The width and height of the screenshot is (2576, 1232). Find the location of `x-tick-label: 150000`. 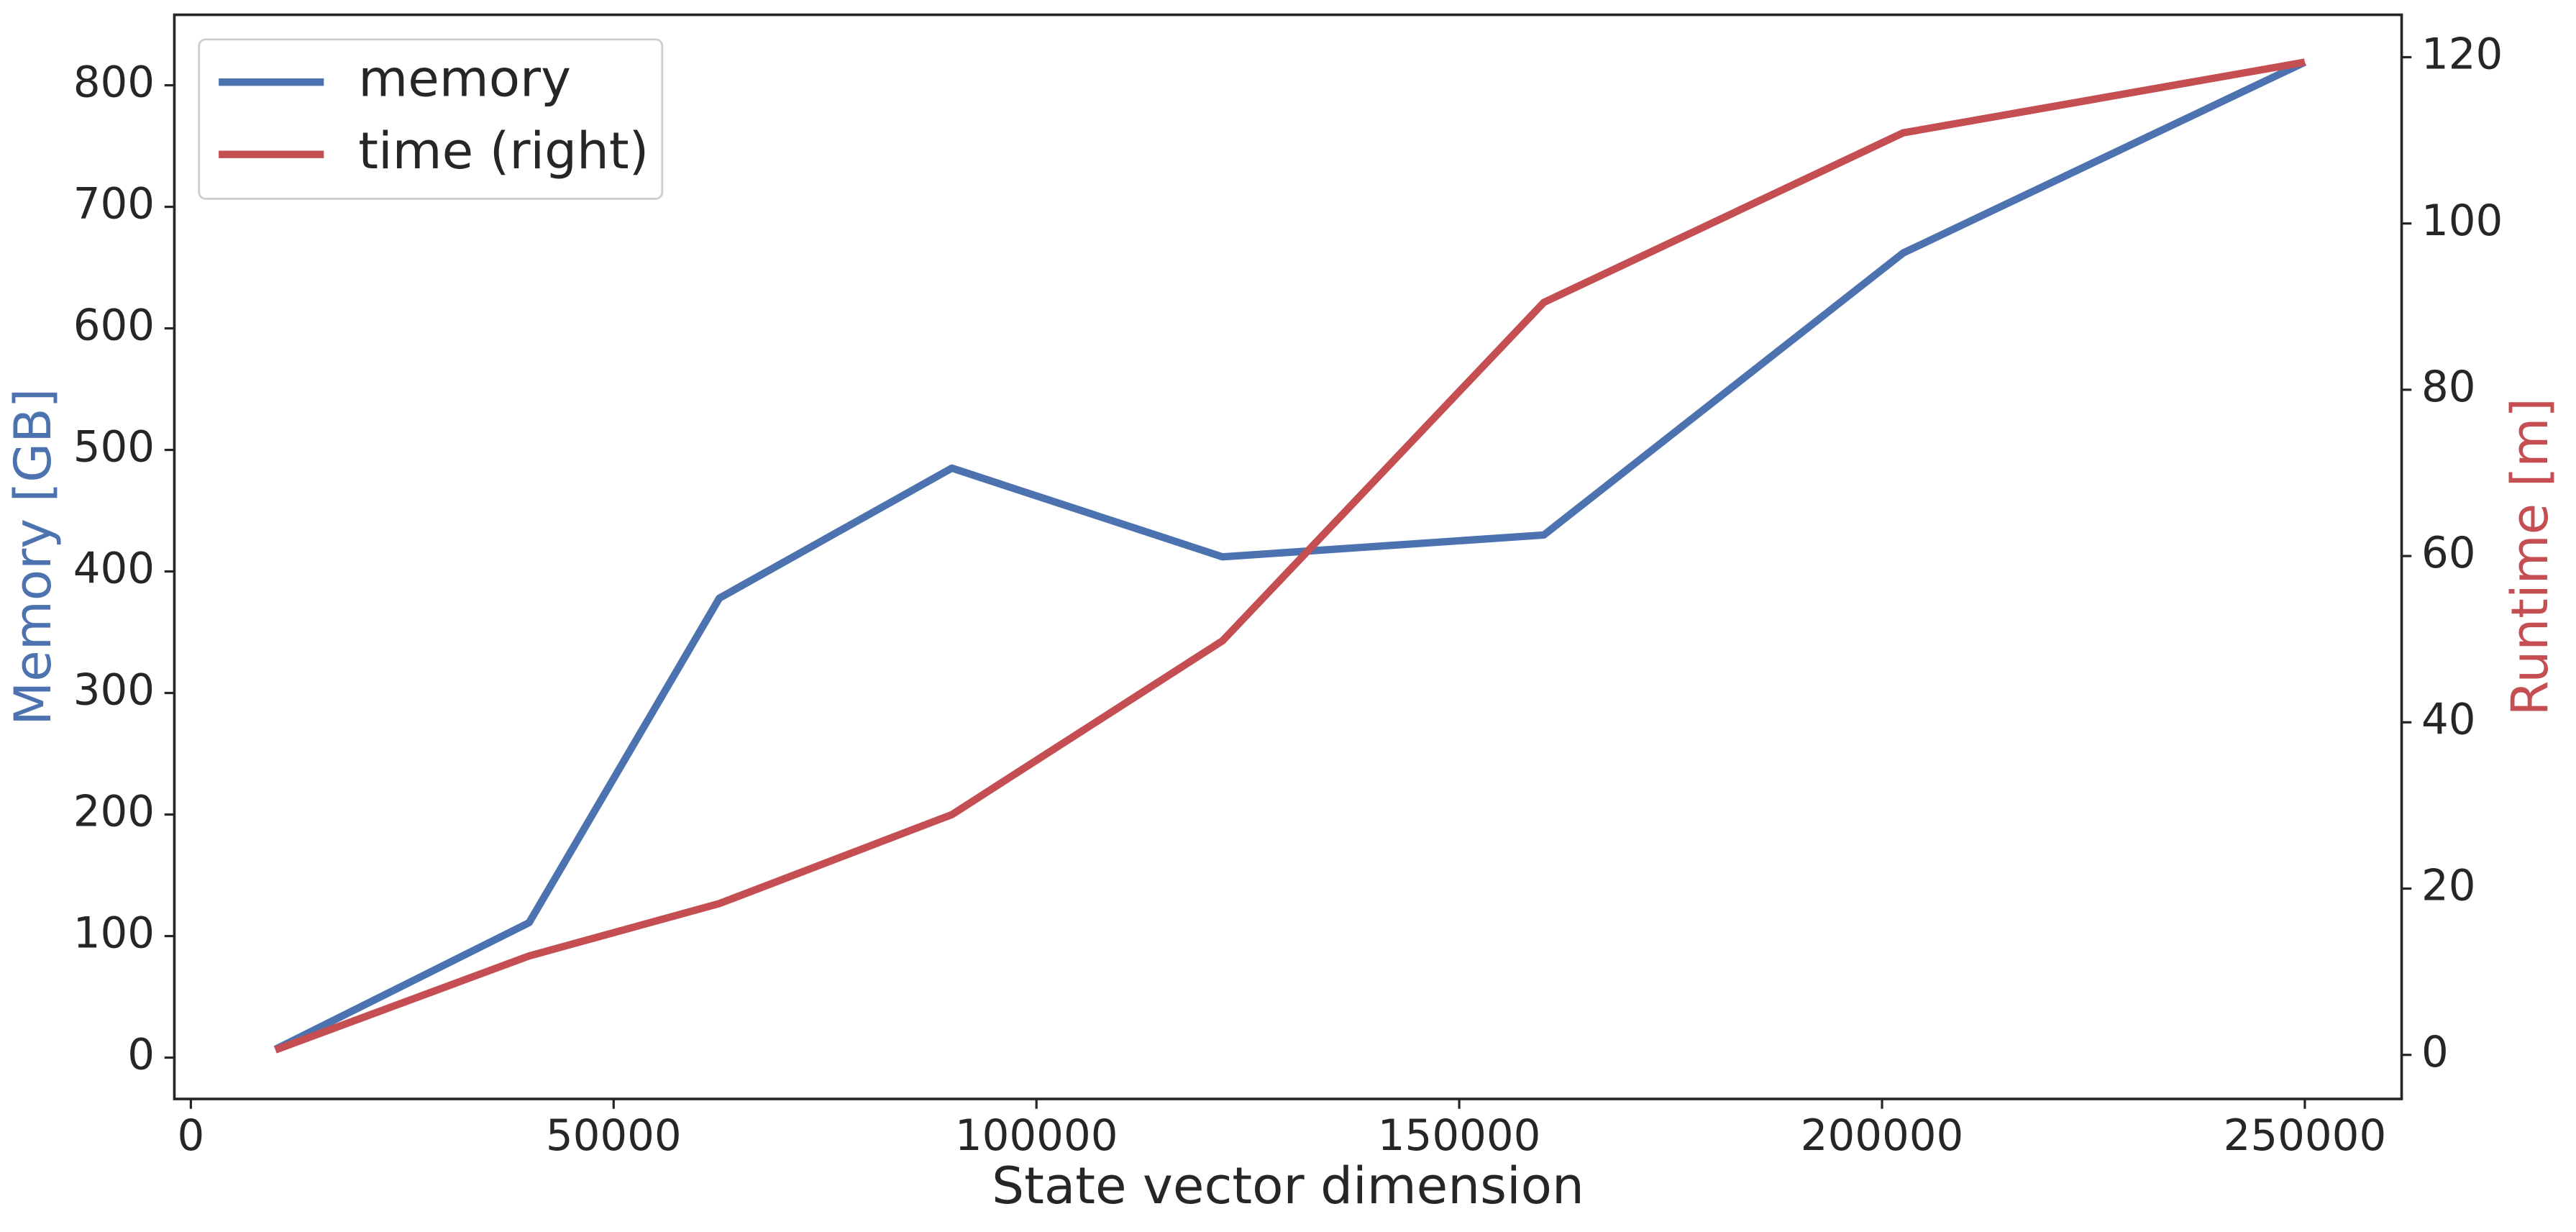

x-tick-label: 150000 is located at coordinates (1459, 1136).